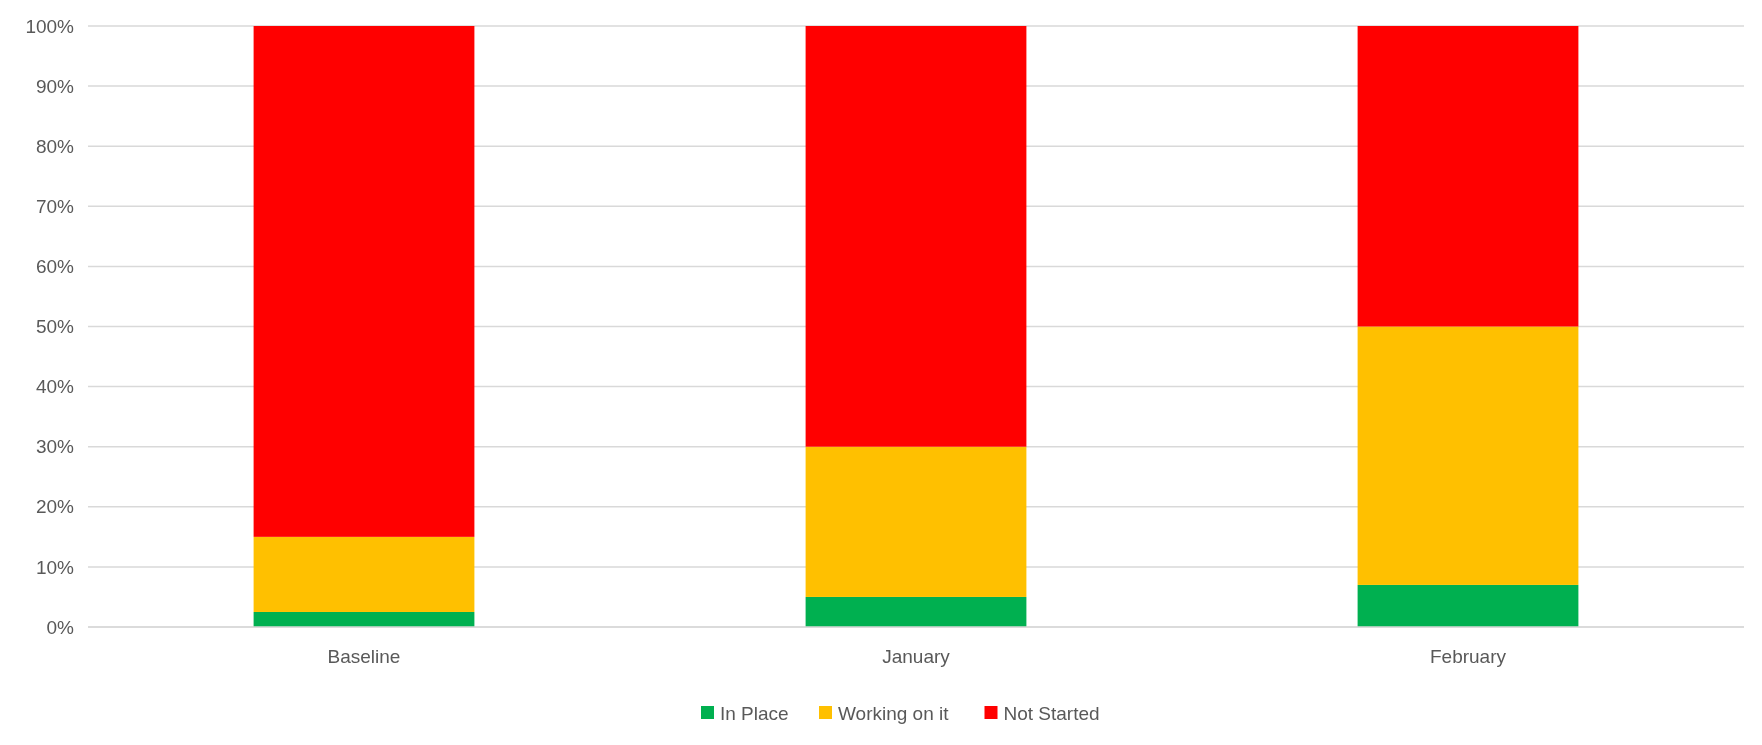 The image size is (1762, 745). What do you see at coordinates (894, 713) in the screenshot?
I see `legend-label: Working on it` at bounding box center [894, 713].